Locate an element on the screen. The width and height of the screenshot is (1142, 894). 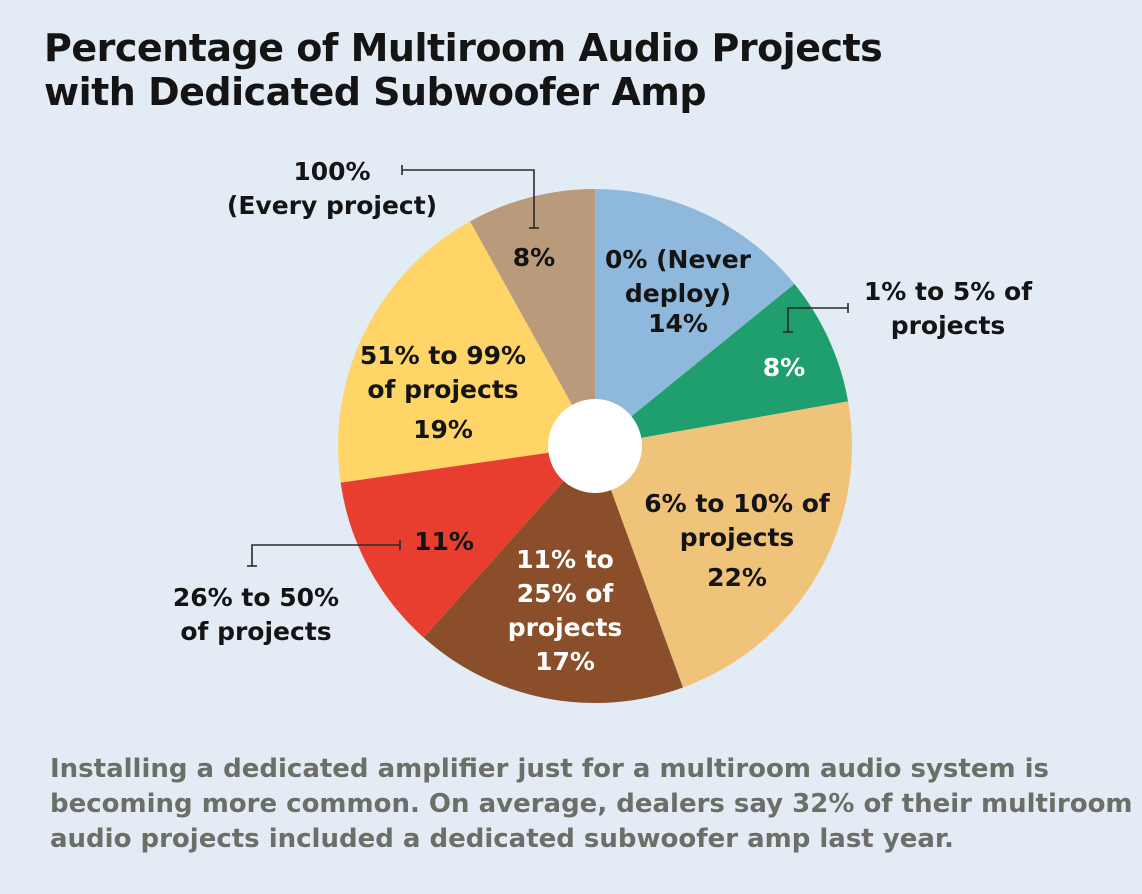
slice-category-label: 100% is located at coordinates (331, 171).